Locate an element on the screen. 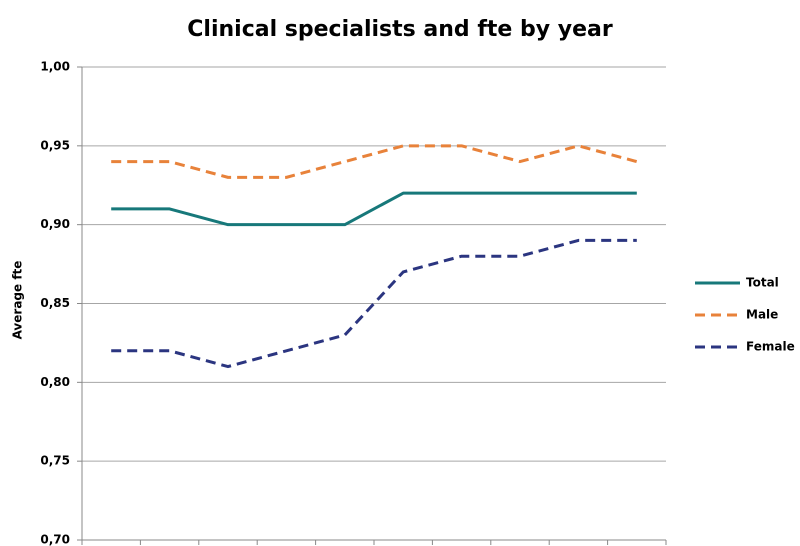  y-tick-label: 0,70 is located at coordinates (55, 539).